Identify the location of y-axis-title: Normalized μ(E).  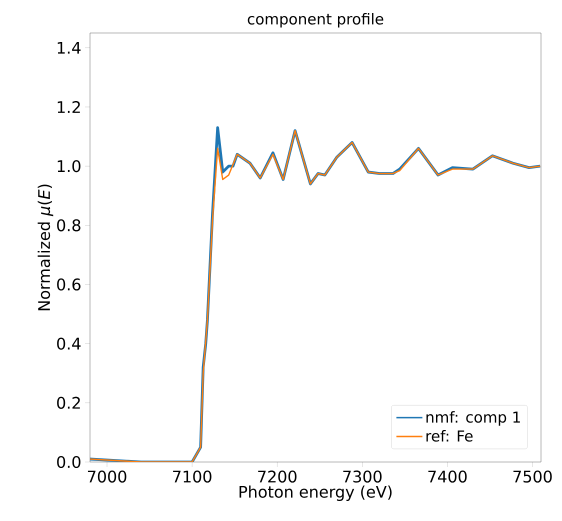
(46, 247).